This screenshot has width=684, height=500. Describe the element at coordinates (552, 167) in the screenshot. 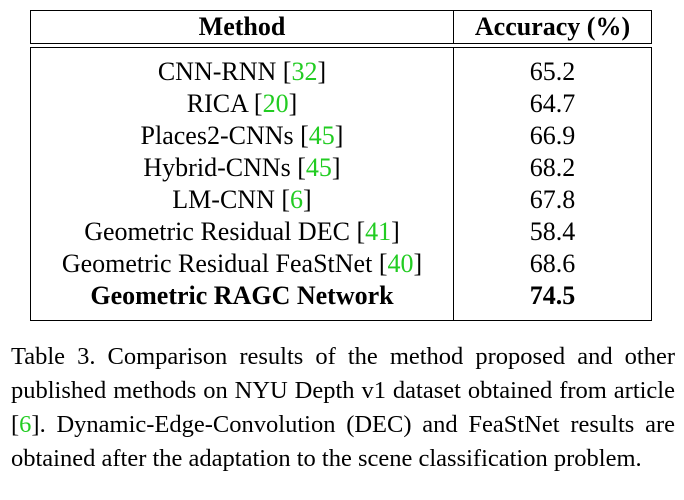

I see `accuracy-cell: 68.2` at that location.